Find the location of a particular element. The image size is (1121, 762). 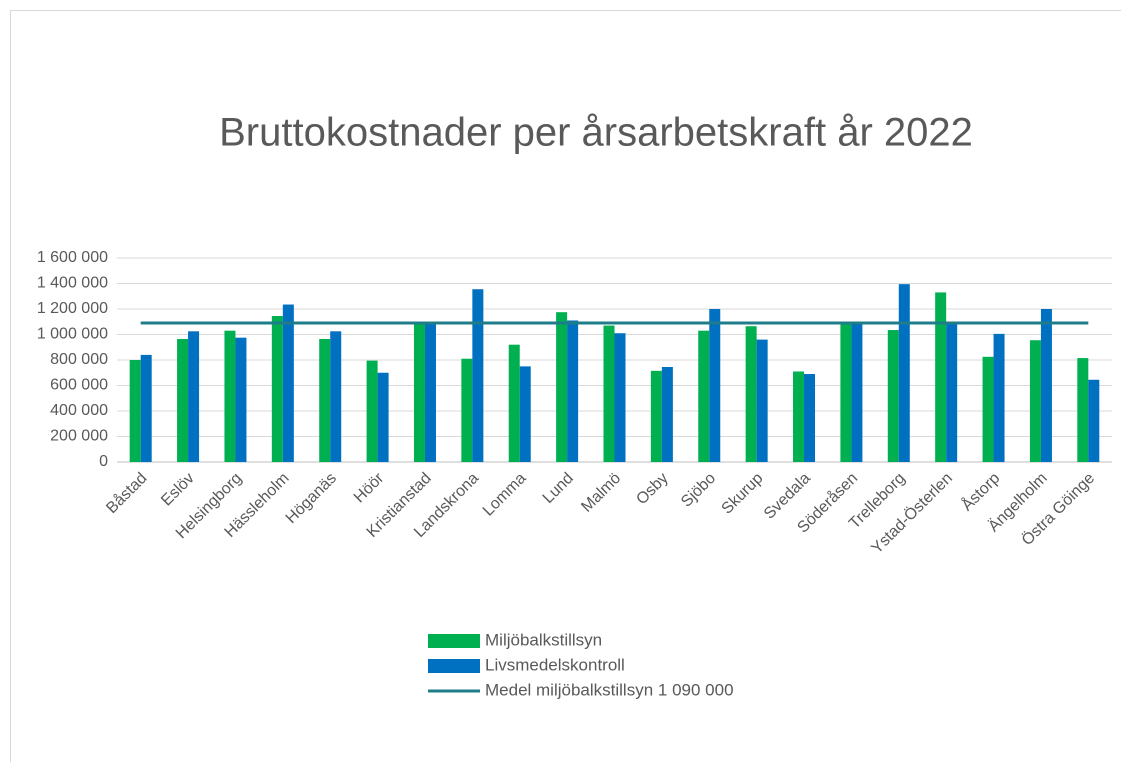

y-tick-label: 1 400 000 is located at coordinates (72, 283).